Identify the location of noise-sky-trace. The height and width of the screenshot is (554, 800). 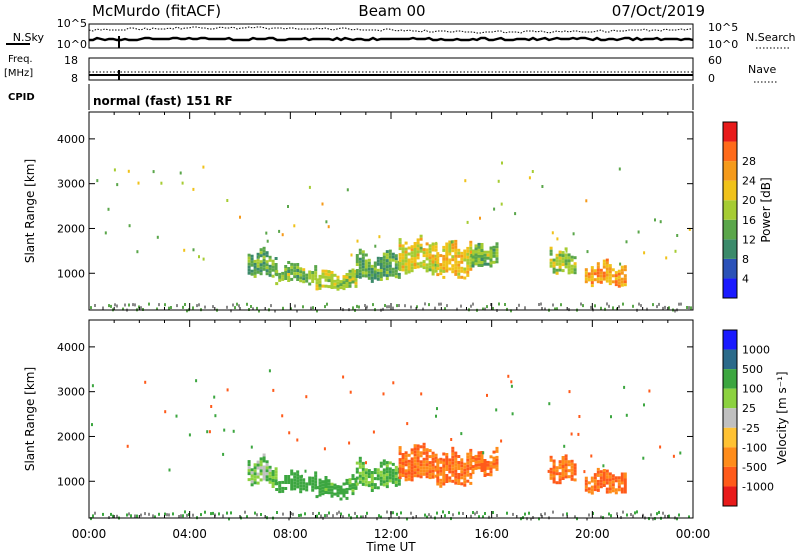
(391, 39).